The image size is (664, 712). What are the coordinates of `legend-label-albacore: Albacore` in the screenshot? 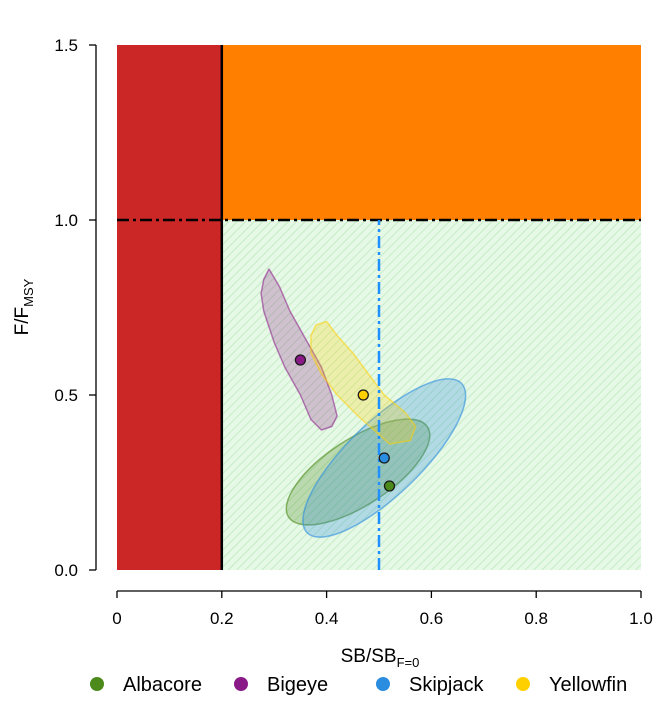 It's located at (162, 685).